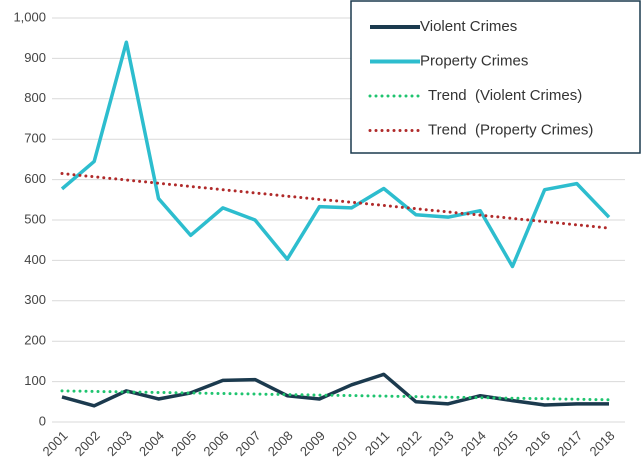  Describe the element at coordinates (377, 443) in the screenshot. I see `x-tick-label: 2011` at that location.